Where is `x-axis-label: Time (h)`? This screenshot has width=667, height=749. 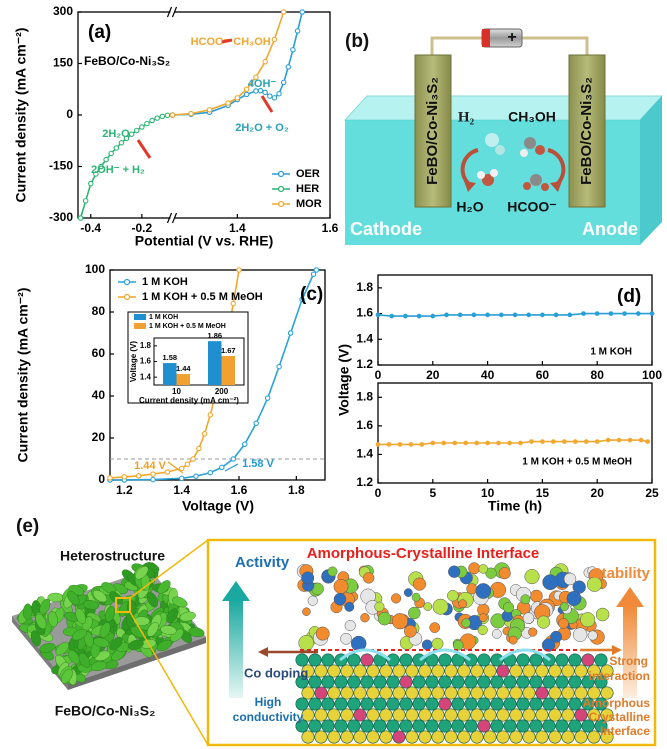
x-axis-label: Time (h) is located at coordinates (515, 506).